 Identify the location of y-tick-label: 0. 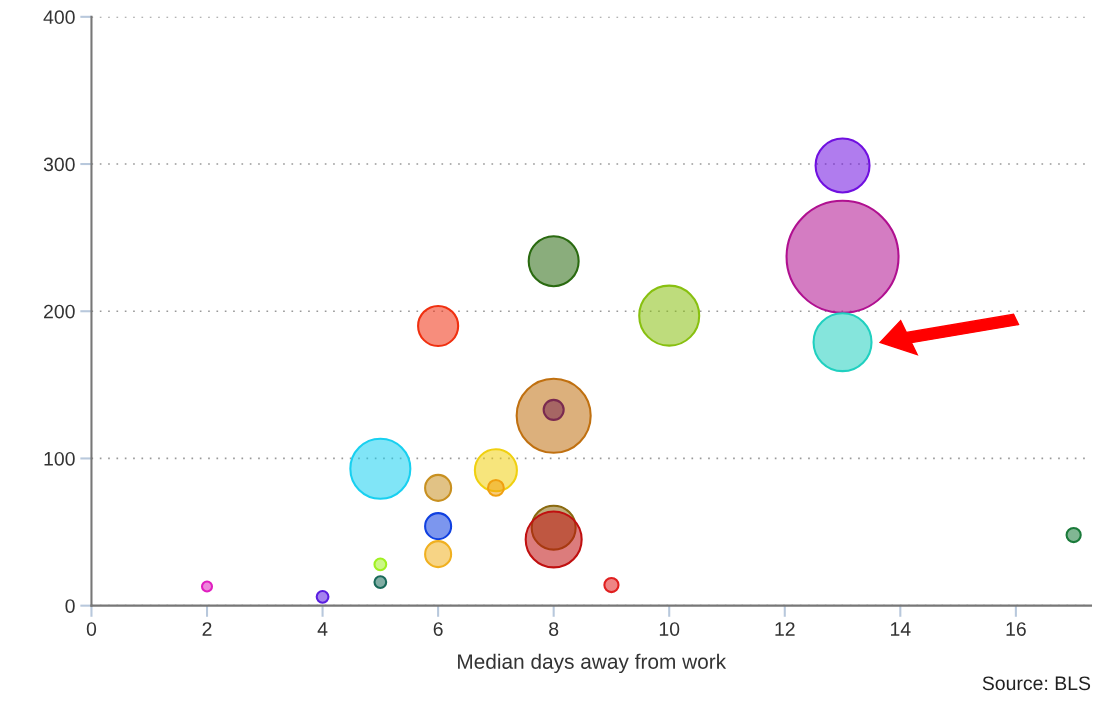
(70, 606).